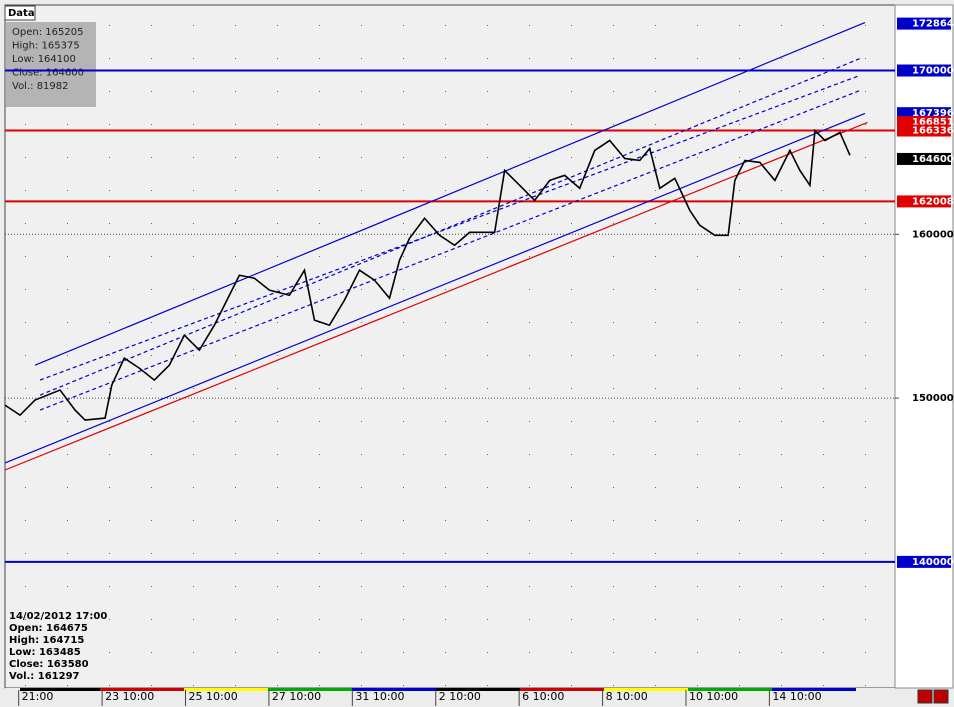 This screenshot has height=707, width=954. I want to click on x-tick-label: 31 10:00, so click(379, 696).